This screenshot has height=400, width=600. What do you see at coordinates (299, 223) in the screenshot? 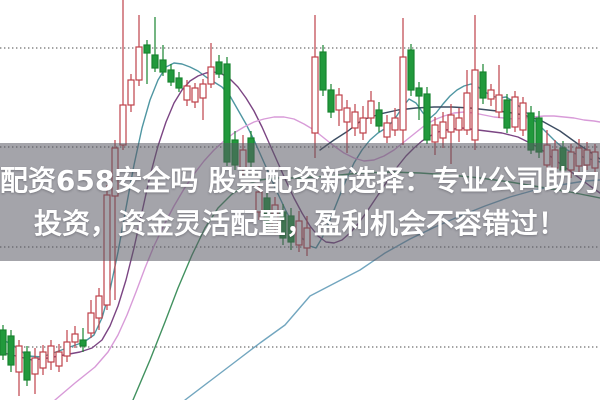
I see `promo-banner-line-2: 投资，资金灵活配置，盈利机会不容错过！` at bounding box center [299, 223].